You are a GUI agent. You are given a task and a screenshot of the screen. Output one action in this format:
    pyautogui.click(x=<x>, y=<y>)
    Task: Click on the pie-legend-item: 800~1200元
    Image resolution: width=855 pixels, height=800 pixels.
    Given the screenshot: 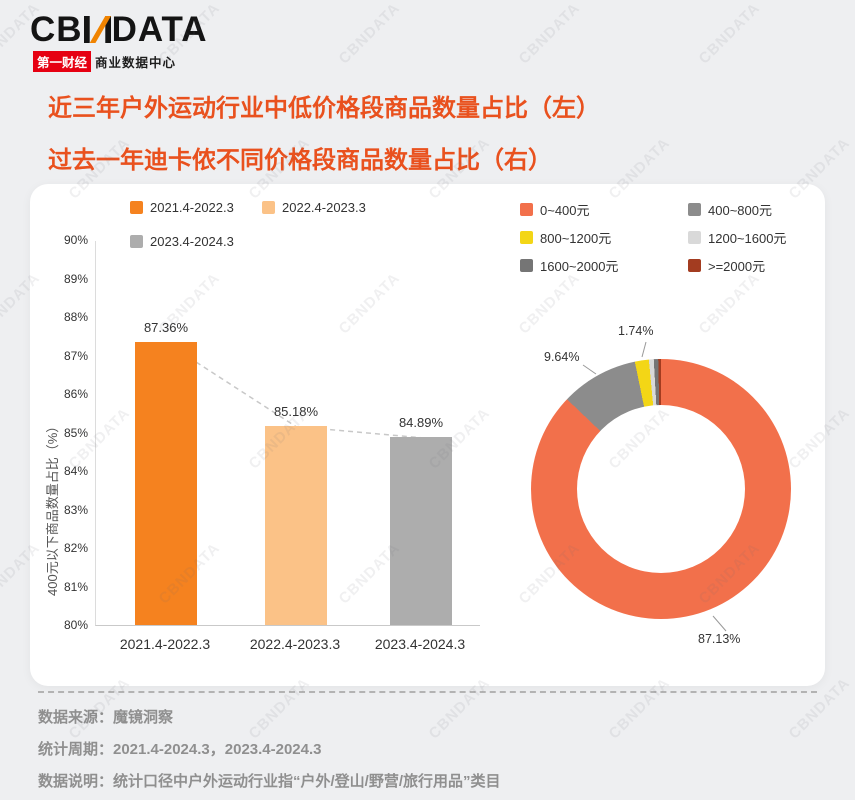 What is the action you would take?
    pyautogui.click(x=565, y=237)
    